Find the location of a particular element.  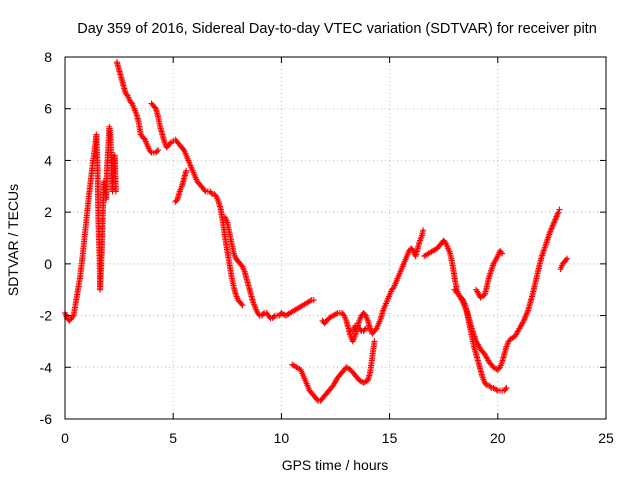

x-tick-labels: 0 5 10 15 20 25 is located at coordinates (337, 438).